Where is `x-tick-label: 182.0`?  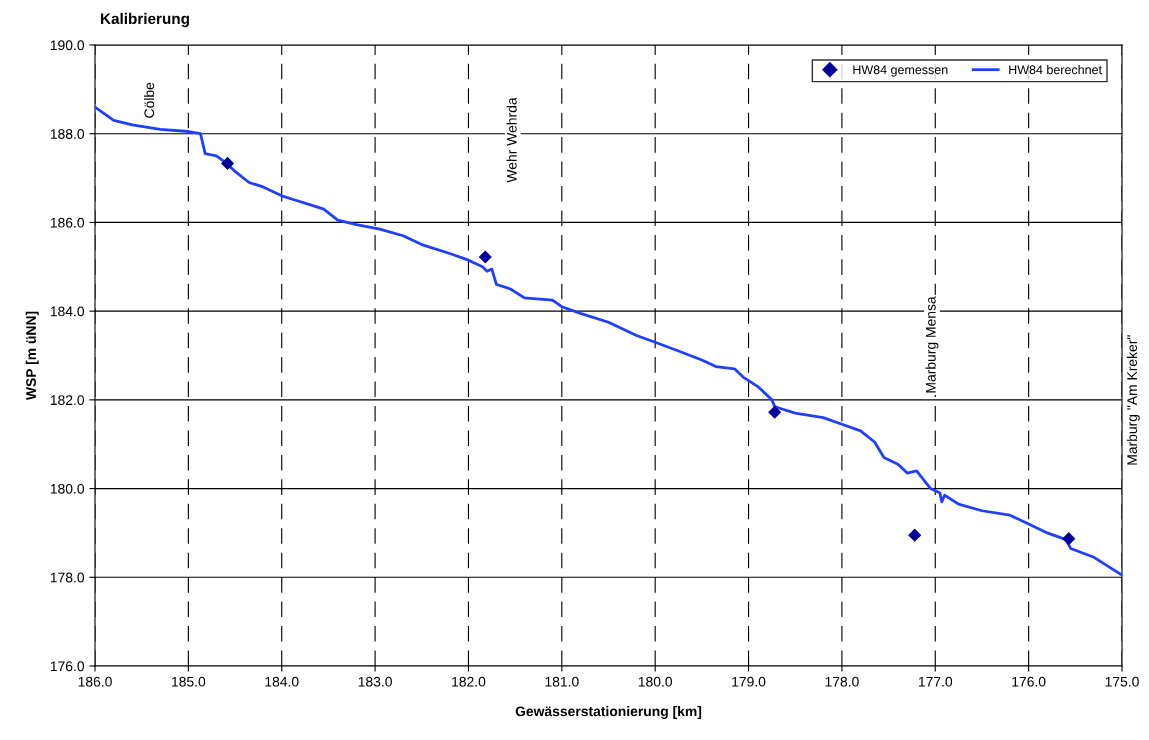
x-tick-label: 182.0 is located at coordinates (469, 681).